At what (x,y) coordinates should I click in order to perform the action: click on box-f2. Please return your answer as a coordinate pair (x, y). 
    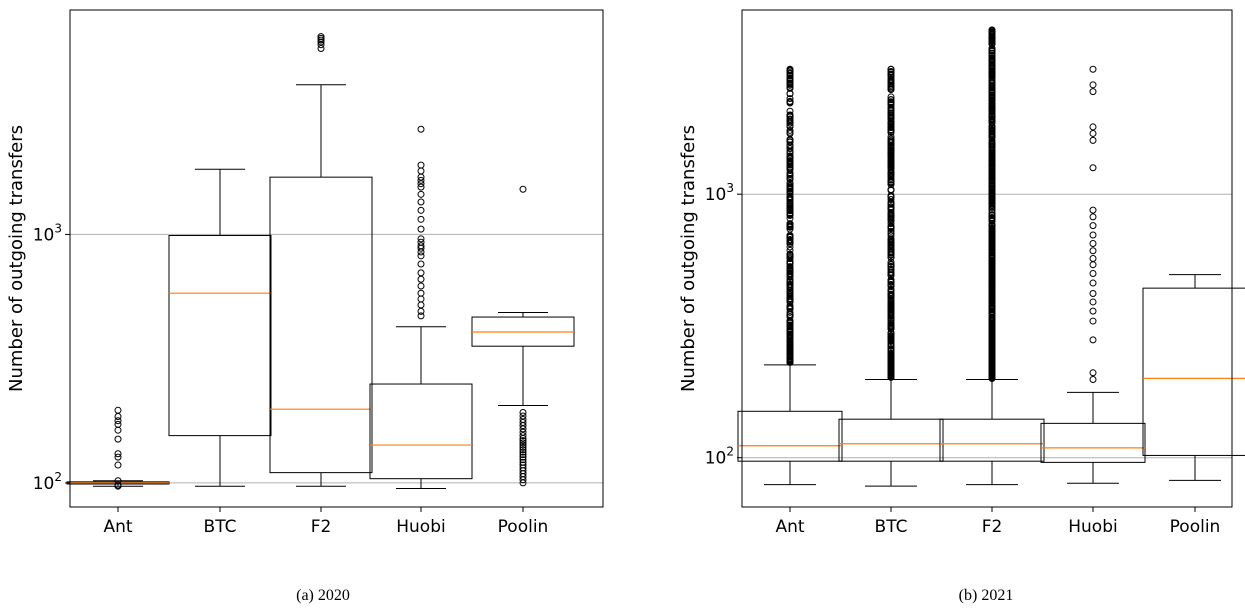
    Looking at the image, I should click on (321, 260).